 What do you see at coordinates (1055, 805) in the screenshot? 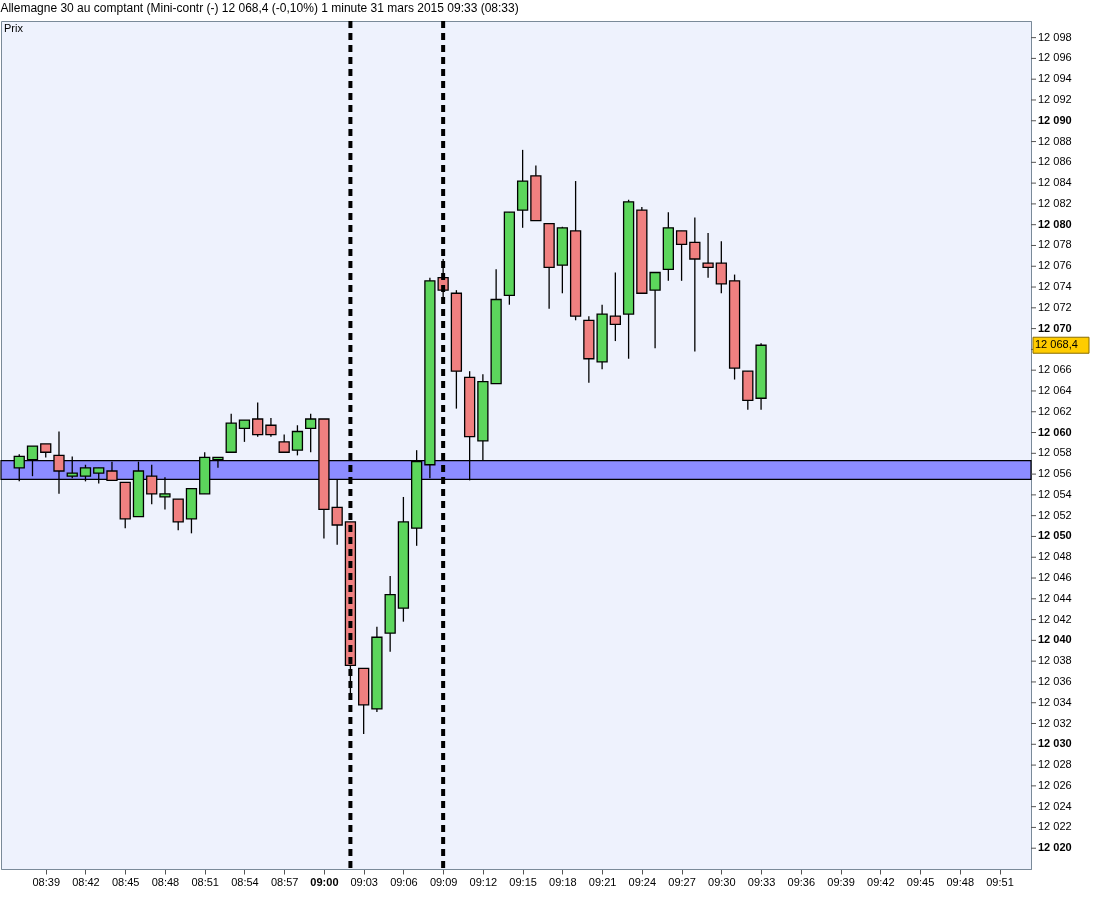
I see `y-tick-label: 12 024` at bounding box center [1055, 805].